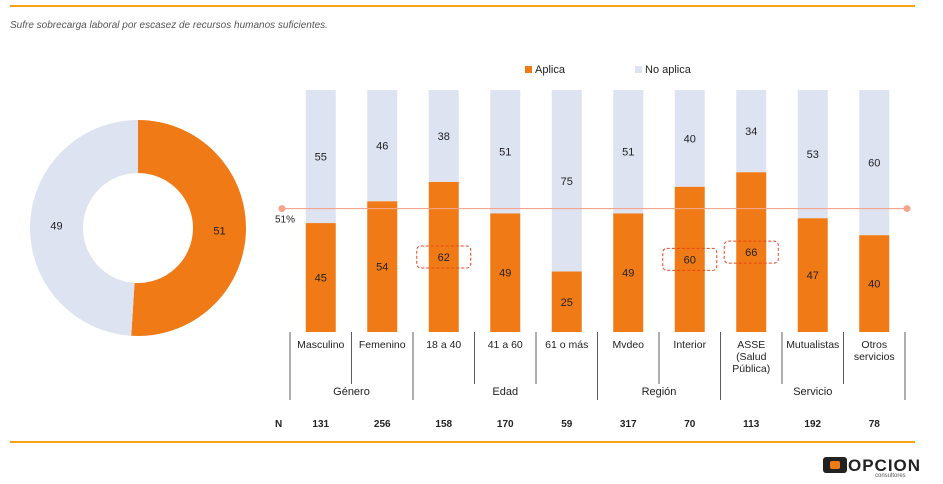 This screenshot has height=484, width=943. I want to click on bar-label-no-aplica: 34, so click(751, 132).